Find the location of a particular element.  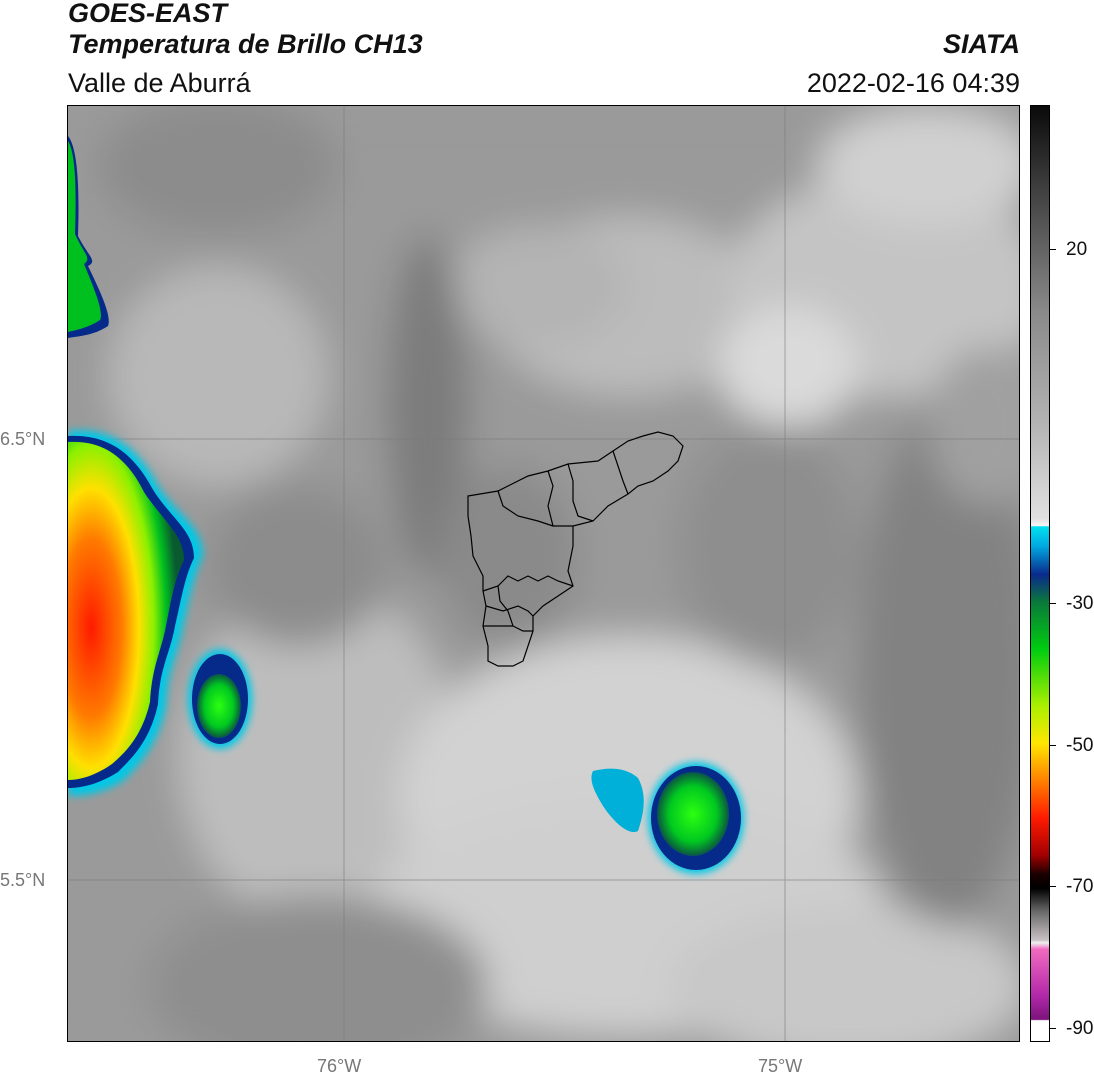

convective-system-west is located at coordinates (135, 466).